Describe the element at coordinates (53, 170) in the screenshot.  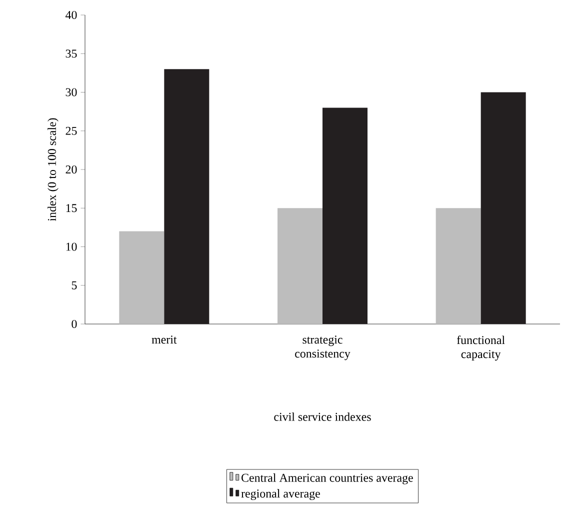
I see `y-axis-title: index (0 to 100 scale)` at that location.